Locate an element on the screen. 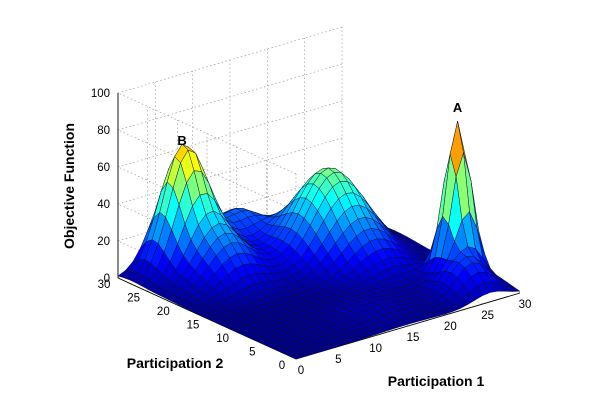 This screenshot has height=418, width=612. z-axis-label: Objective Function is located at coordinates (69, 186).